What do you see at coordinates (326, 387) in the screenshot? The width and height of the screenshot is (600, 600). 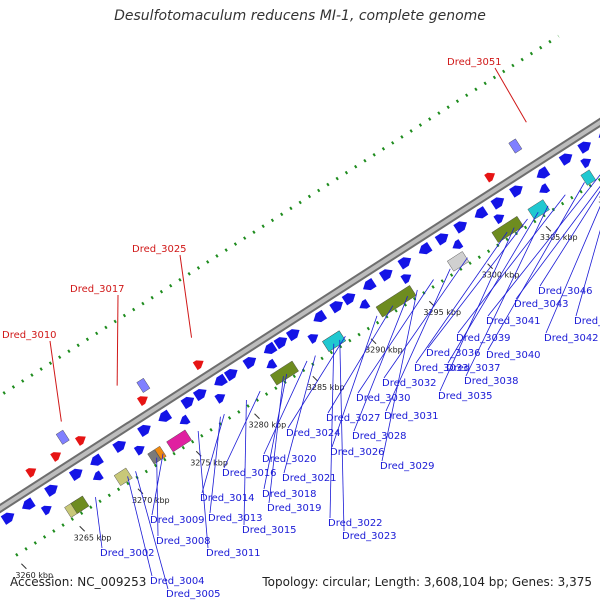 I see `tick-label: 3285 kbp` at bounding box center [326, 387].